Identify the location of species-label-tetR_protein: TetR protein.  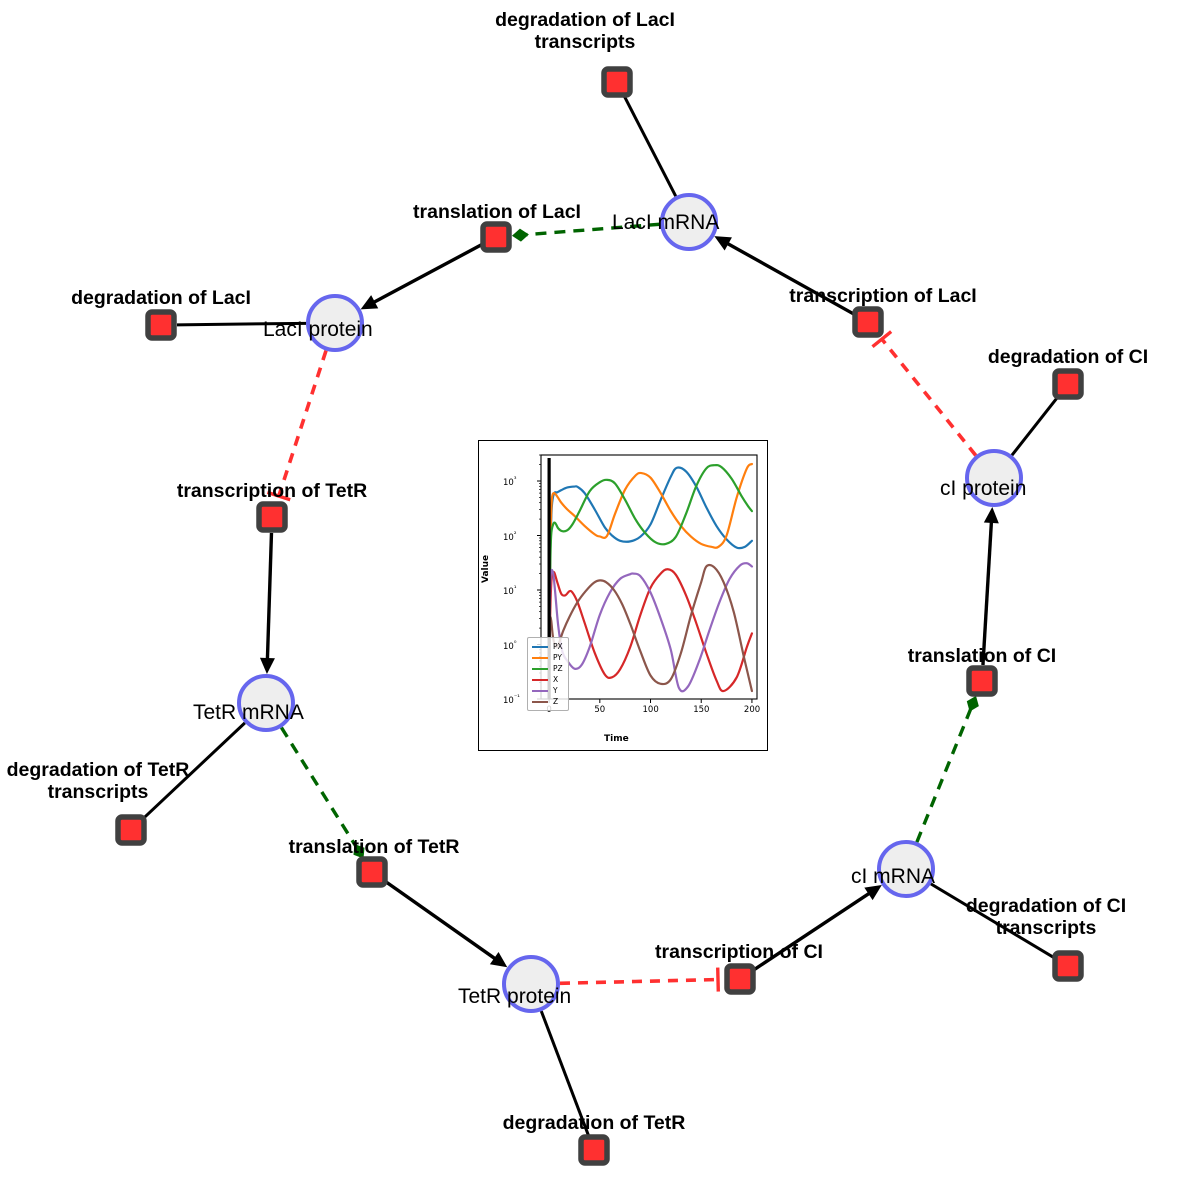
(515, 996).